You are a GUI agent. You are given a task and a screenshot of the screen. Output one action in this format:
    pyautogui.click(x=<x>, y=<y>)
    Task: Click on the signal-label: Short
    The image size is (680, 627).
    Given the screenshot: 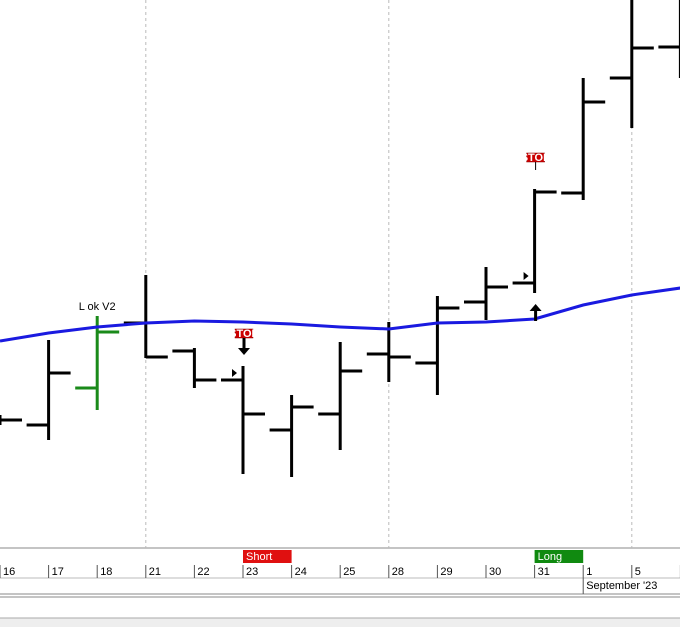 What is the action you would take?
    pyautogui.click(x=259, y=557)
    